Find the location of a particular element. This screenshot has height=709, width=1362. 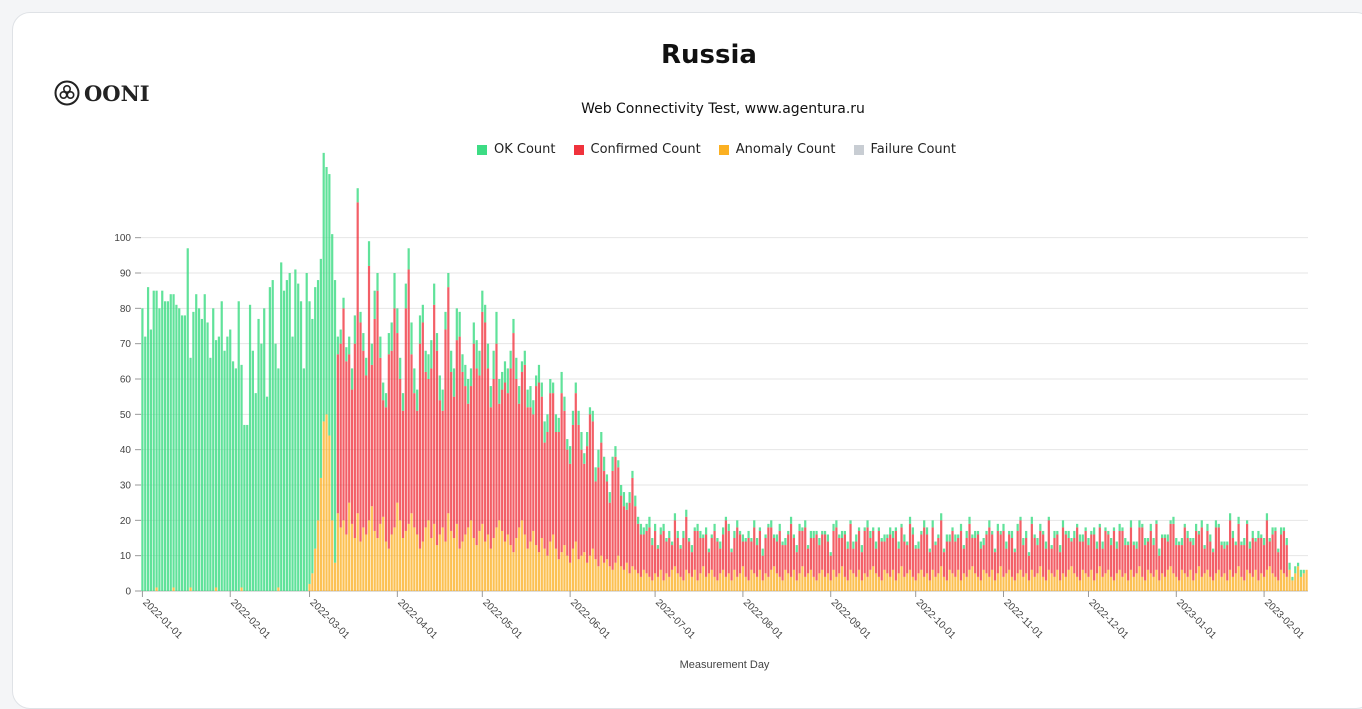

ooni-logo: OONI is located at coordinates (102, 93).